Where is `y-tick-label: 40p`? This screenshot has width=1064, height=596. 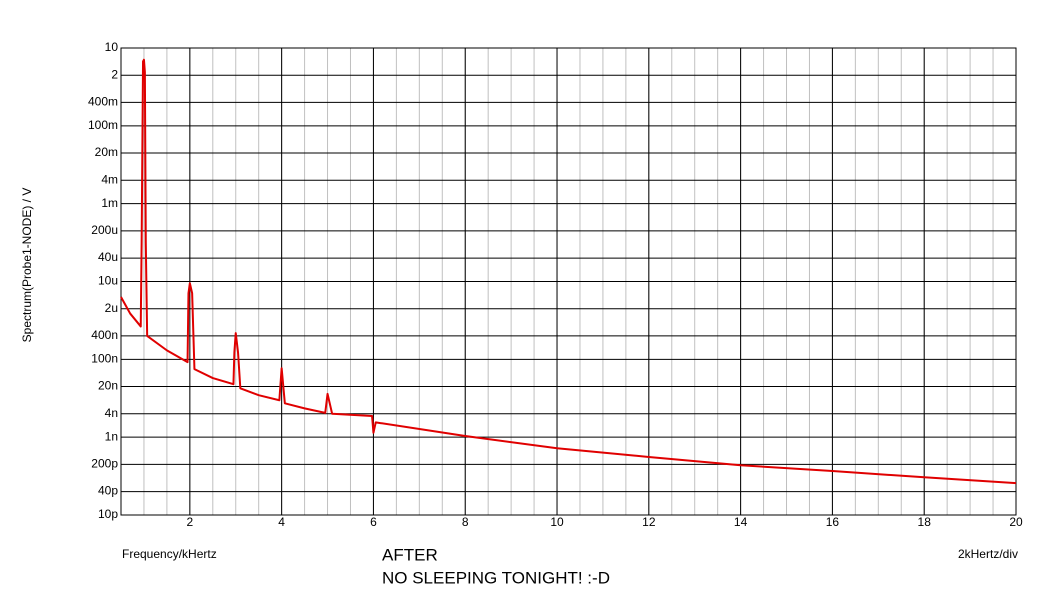
y-tick-label: 40p is located at coordinates (108, 491).